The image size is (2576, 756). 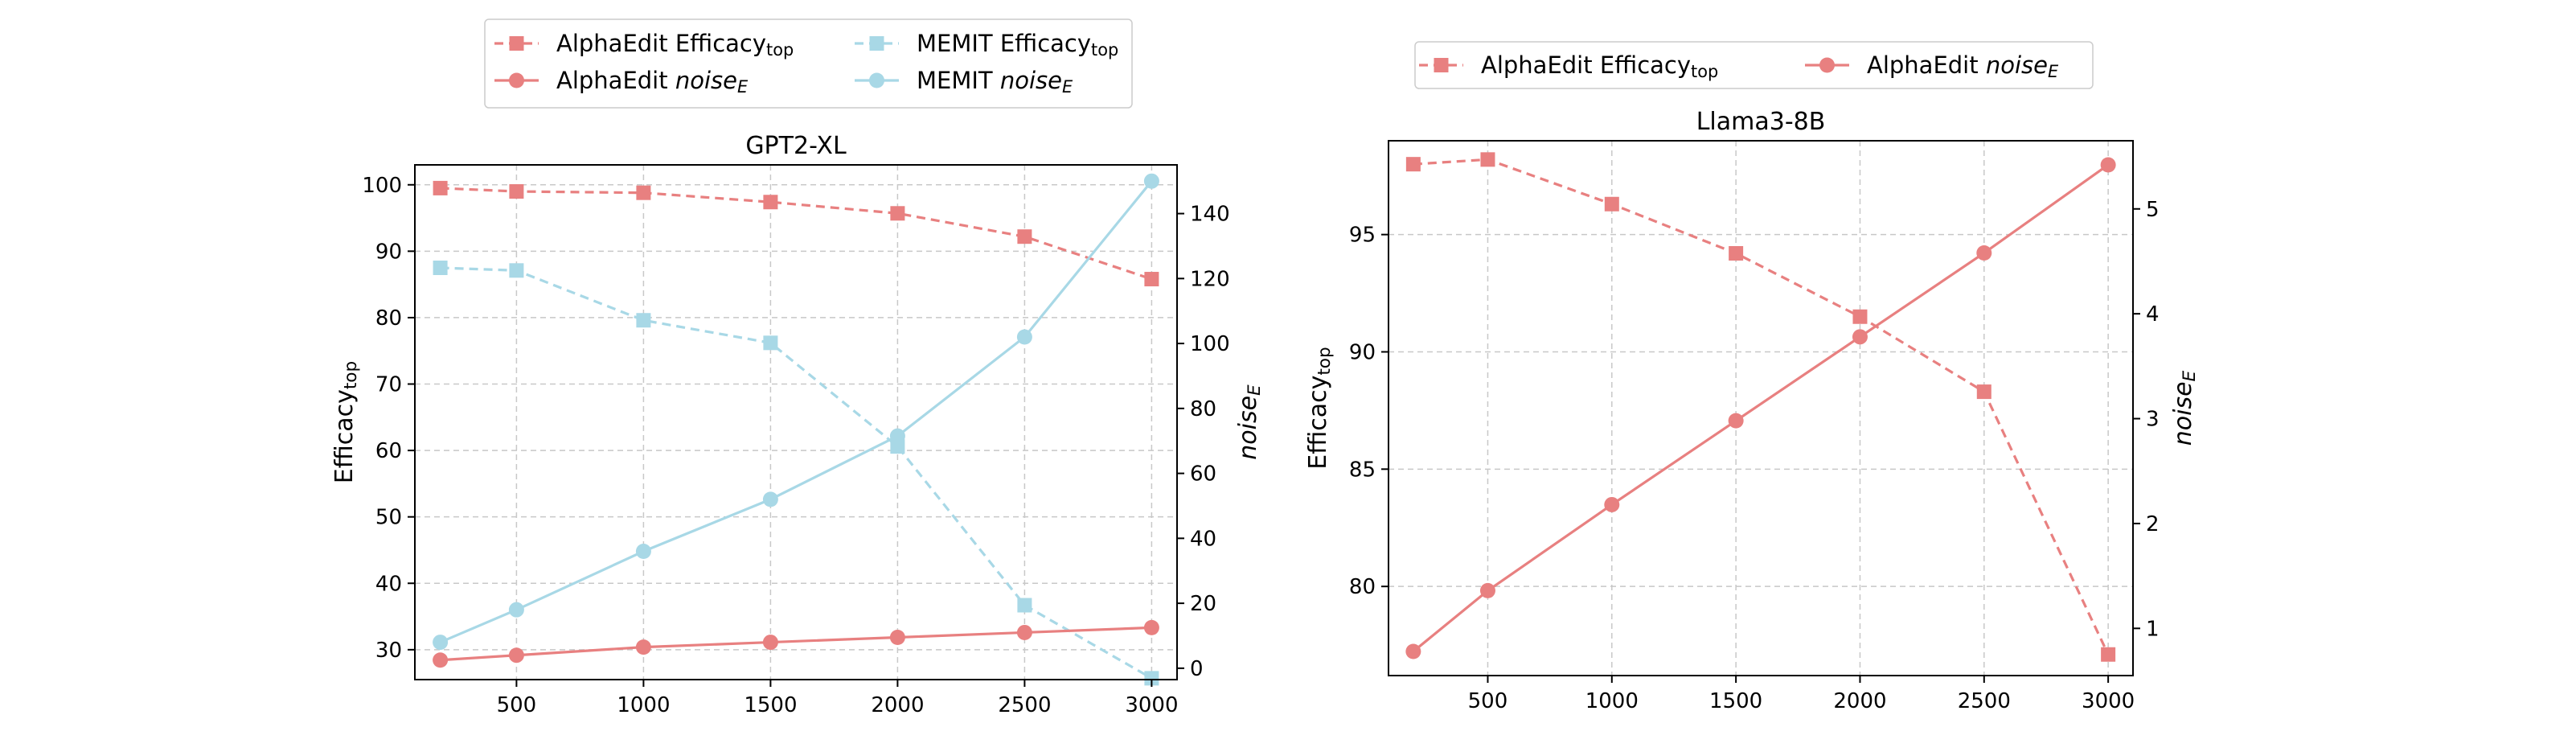 What do you see at coordinates (1369, 412) in the screenshot?
I see `y-axis-left: 80 85 90 95` at bounding box center [1369, 412].